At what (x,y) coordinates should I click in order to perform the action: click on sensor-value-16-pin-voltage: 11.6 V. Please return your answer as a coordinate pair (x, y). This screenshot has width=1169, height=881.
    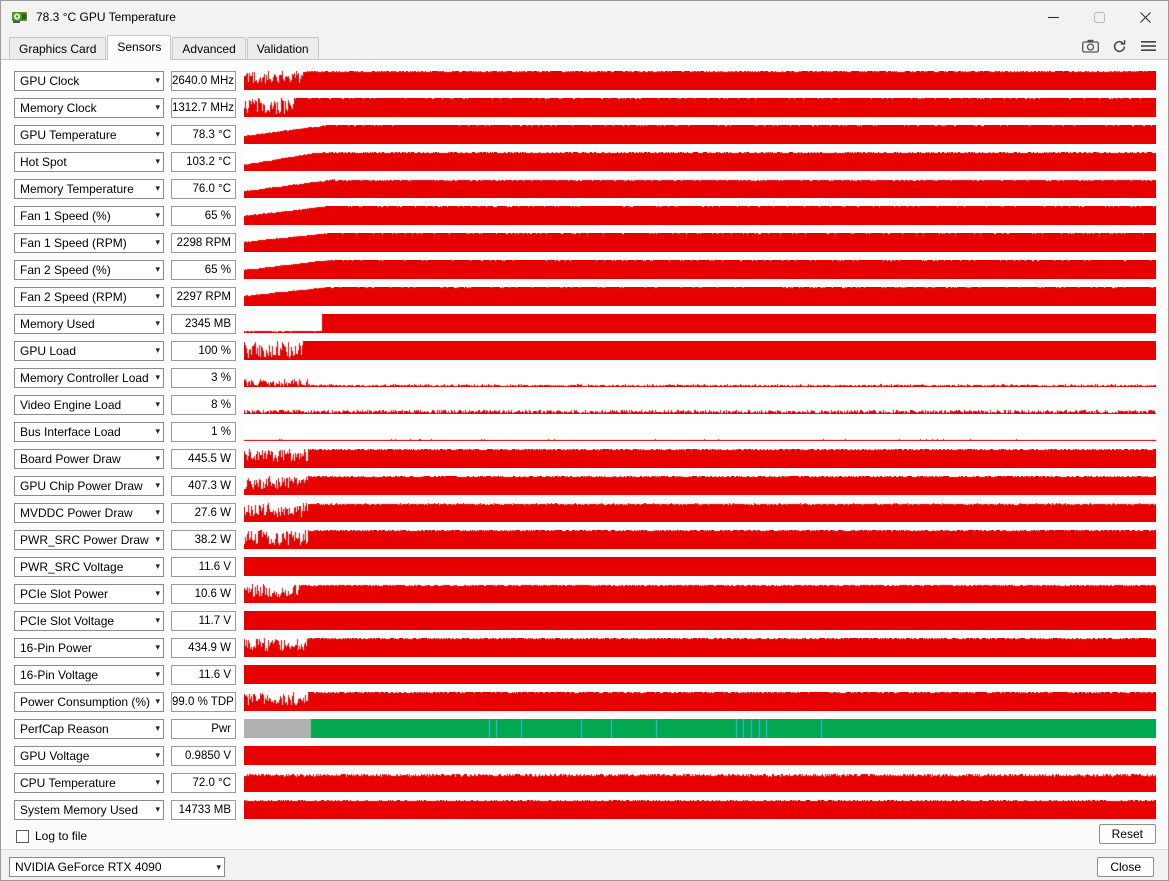
    Looking at the image, I should click on (203, 674).